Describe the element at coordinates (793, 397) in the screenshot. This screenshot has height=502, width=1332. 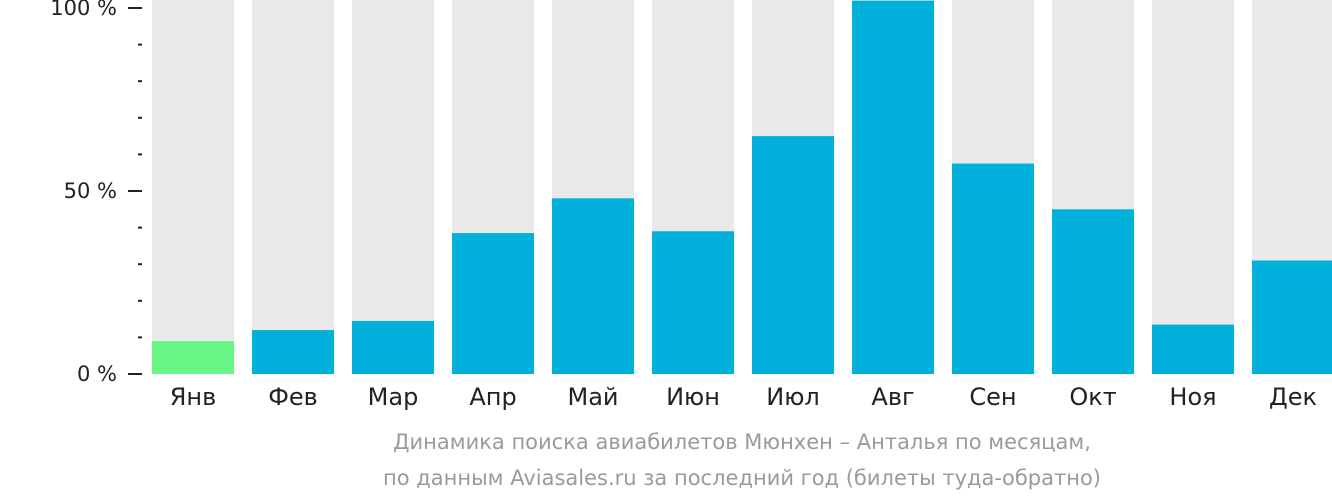
I see `x-tick-label: Июл` at that location.